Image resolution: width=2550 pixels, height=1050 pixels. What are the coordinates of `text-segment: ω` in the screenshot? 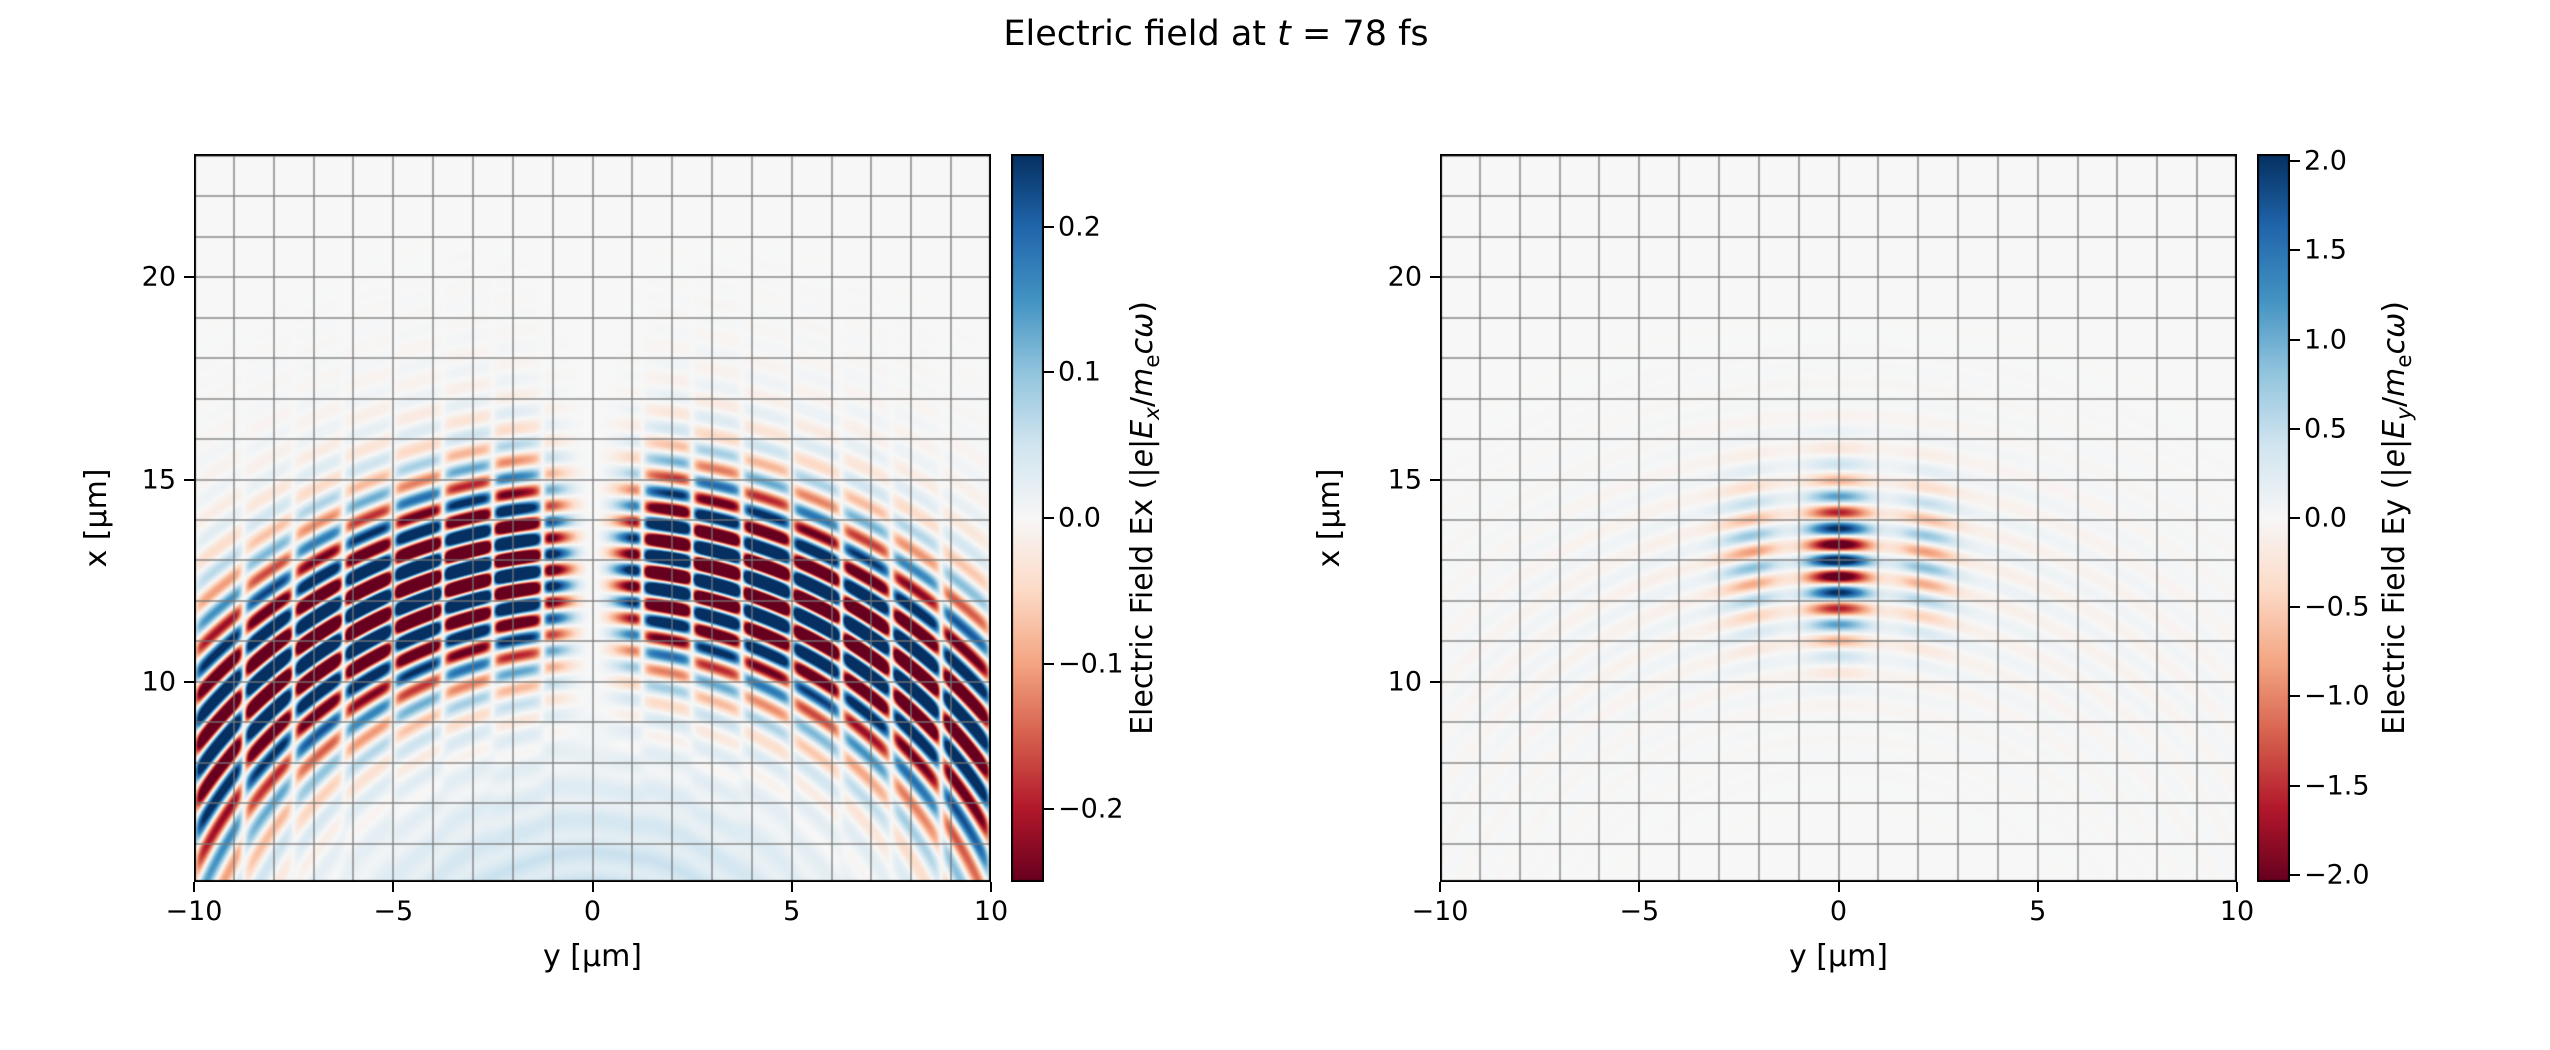 It's located at (2395, 325).